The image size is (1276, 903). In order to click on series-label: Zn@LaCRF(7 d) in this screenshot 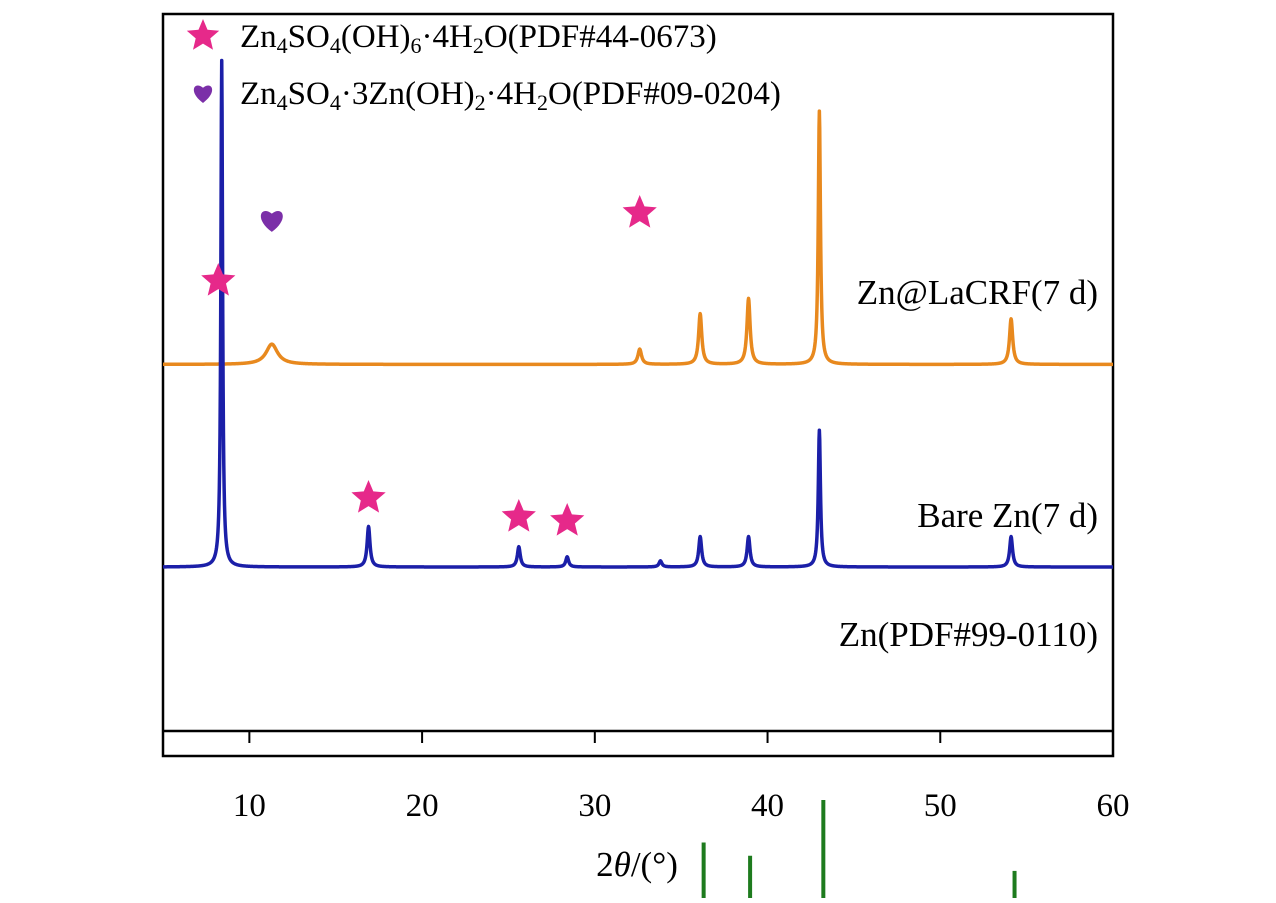, I will do `click(977, 292)`.